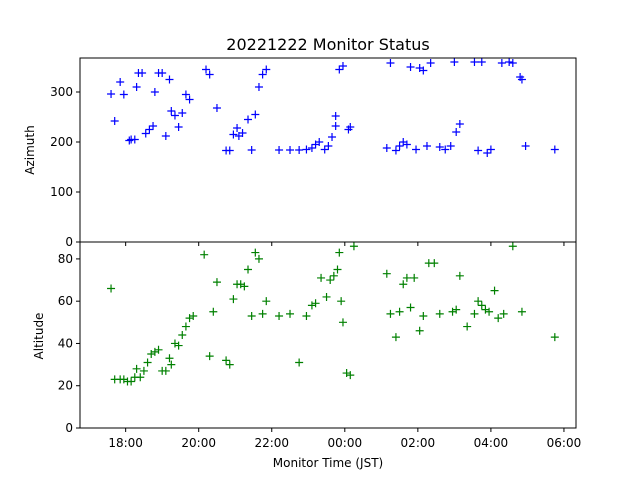 This screenshot has height=480, width=640. I want to click on x-tick-label: 02:00, so click(418, 443).